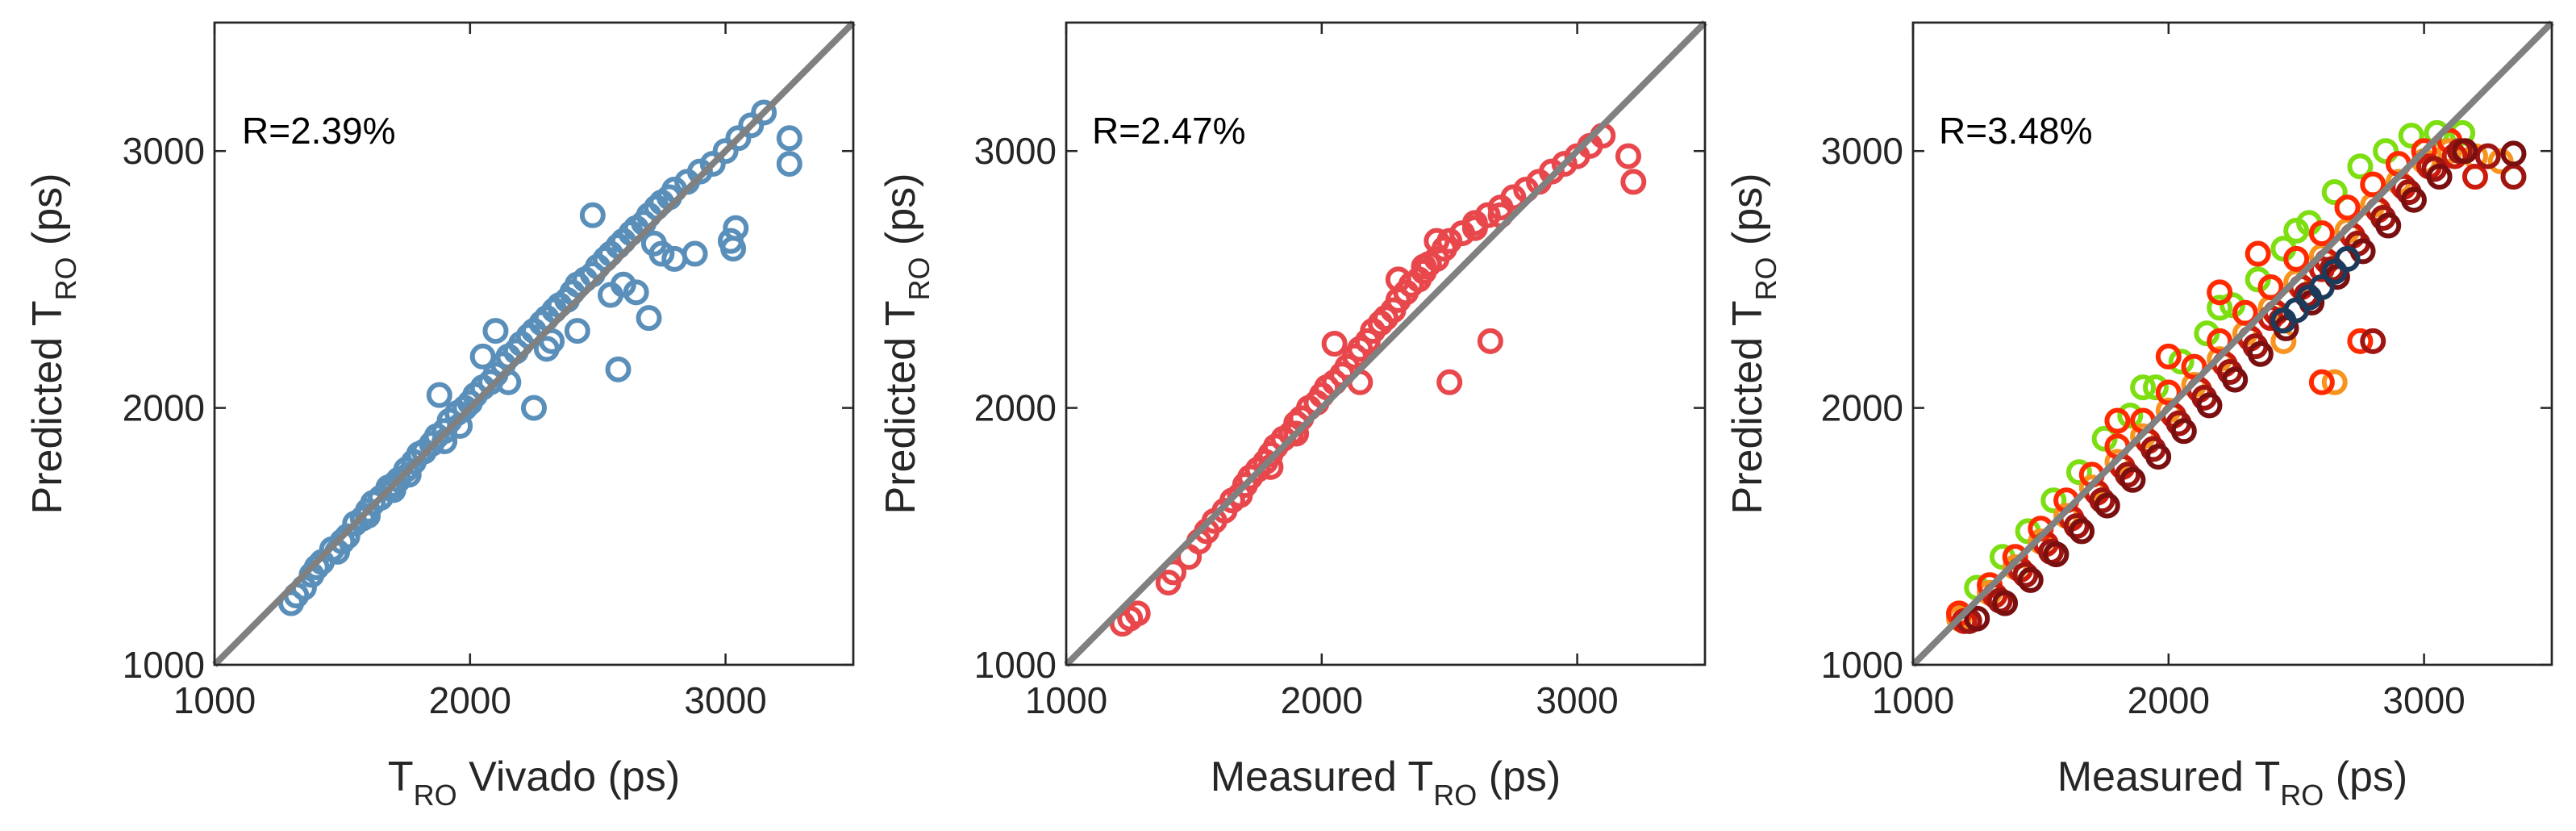  Describe the element at coordinates (534, 783) in the screenshot. I see `x-axis-label: TRO Vivado (ps)` at that location.